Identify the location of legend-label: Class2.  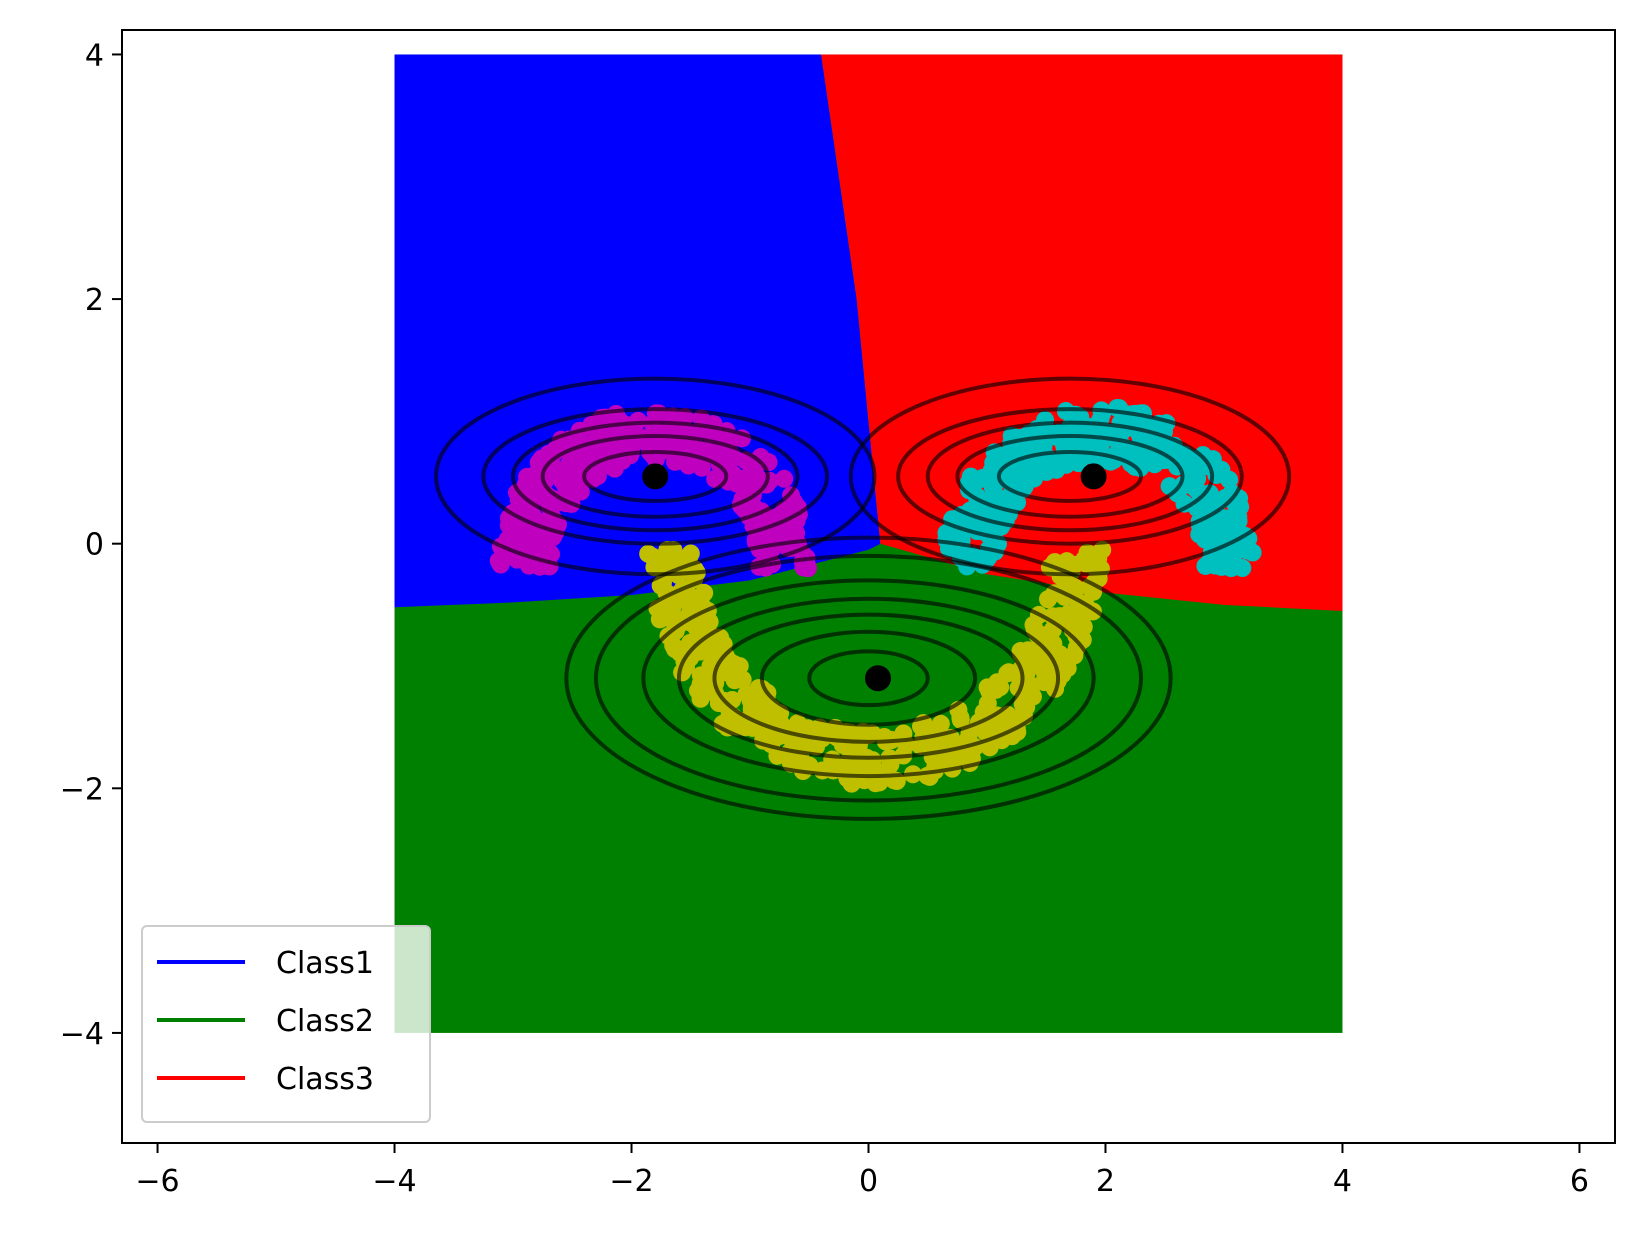
(325, 1021).